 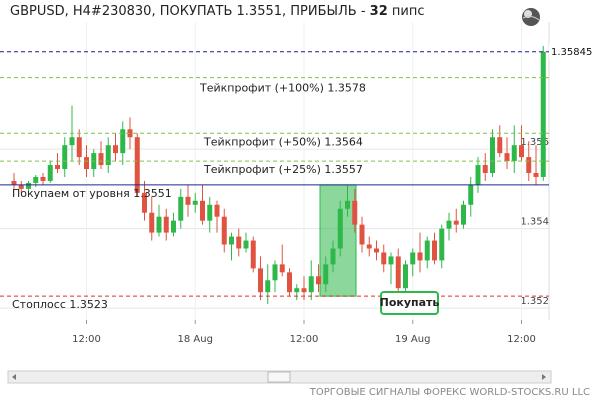 I want to click on buy-button: Покупать, so click(x=410, y=303).